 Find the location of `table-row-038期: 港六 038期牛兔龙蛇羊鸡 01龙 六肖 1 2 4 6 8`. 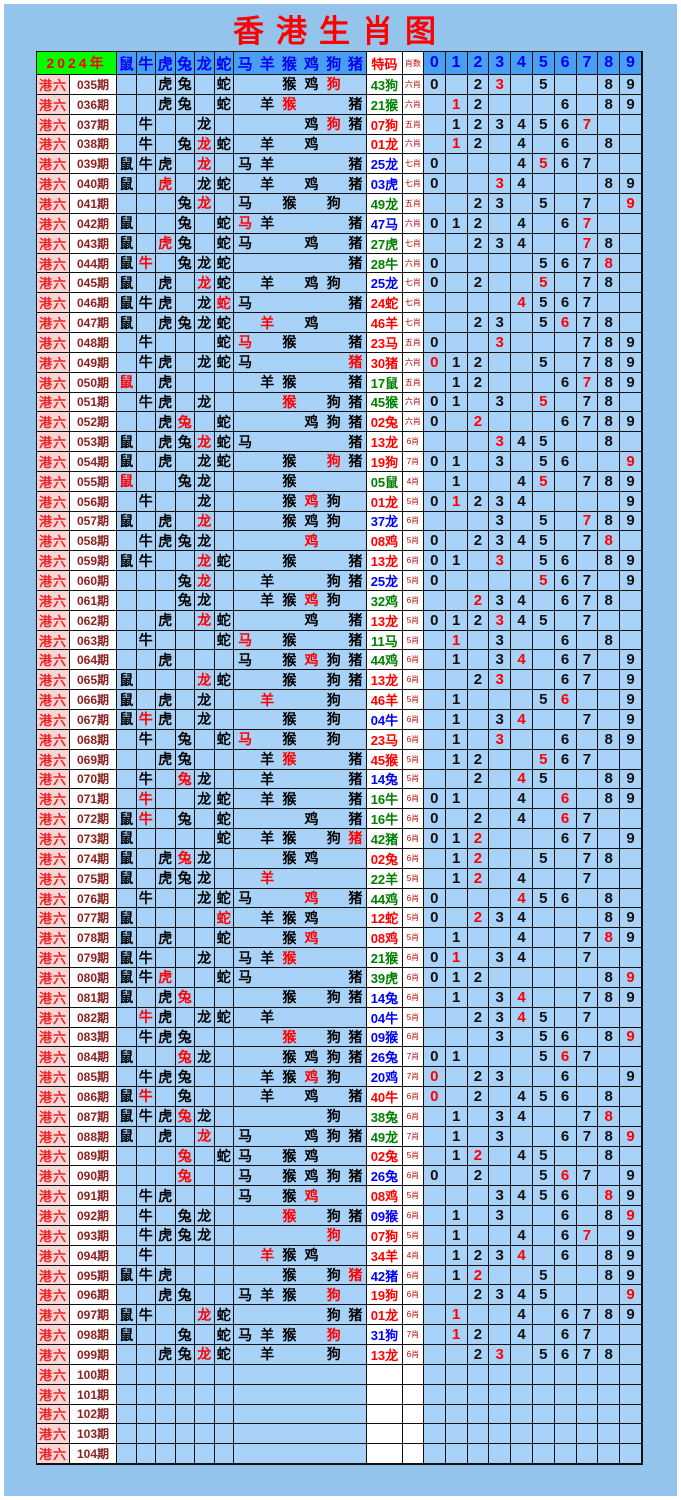

table-row-038期: 港六 038期牛兔龙蛇羊鸡 01龙 六肖 1 2 4 6 8 is located at coordinates (339, 144).